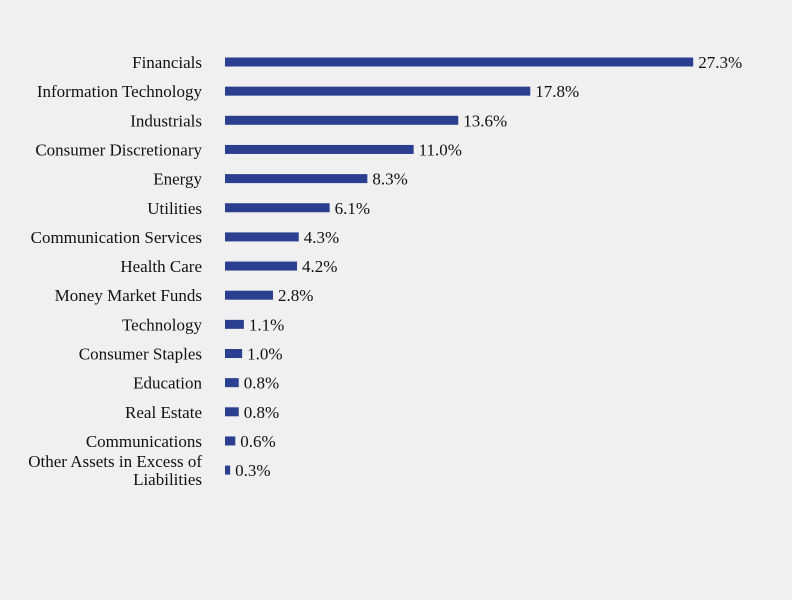 The width and height of the screenshot is (792, 600). I want to click on value-label-2: 13.6%, so click(485, 120).